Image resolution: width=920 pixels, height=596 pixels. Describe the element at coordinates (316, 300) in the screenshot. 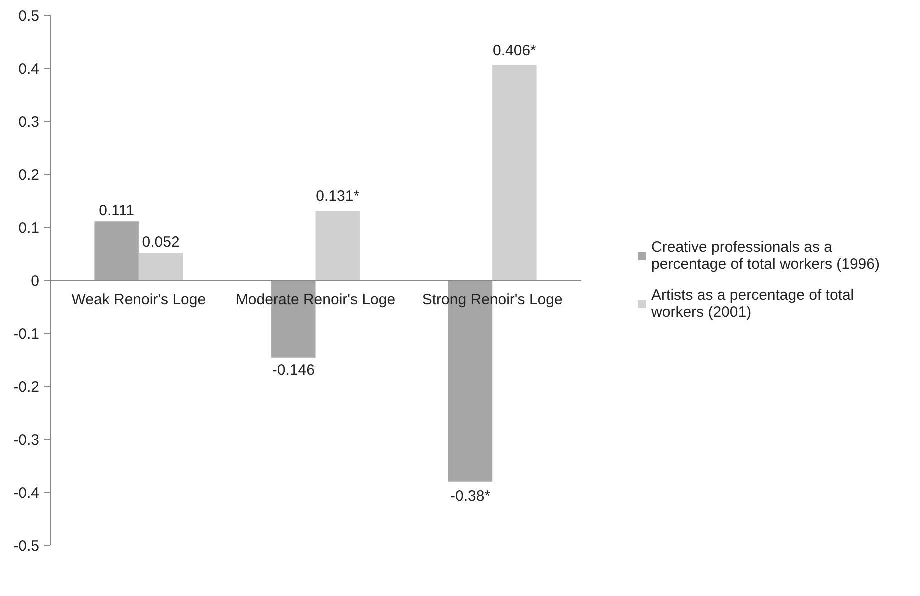

I see `x-tick-label: Moderate Renoir's Loge` at that location.